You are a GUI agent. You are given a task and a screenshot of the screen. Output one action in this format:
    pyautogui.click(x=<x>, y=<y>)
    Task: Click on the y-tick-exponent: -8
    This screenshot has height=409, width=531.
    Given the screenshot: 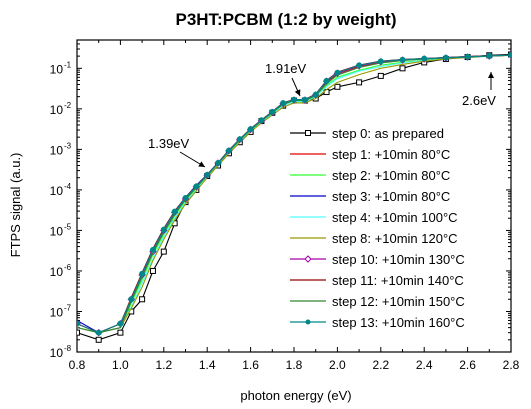 What is the action you would take?
    pyautogui.click(x=68, y=348)
    